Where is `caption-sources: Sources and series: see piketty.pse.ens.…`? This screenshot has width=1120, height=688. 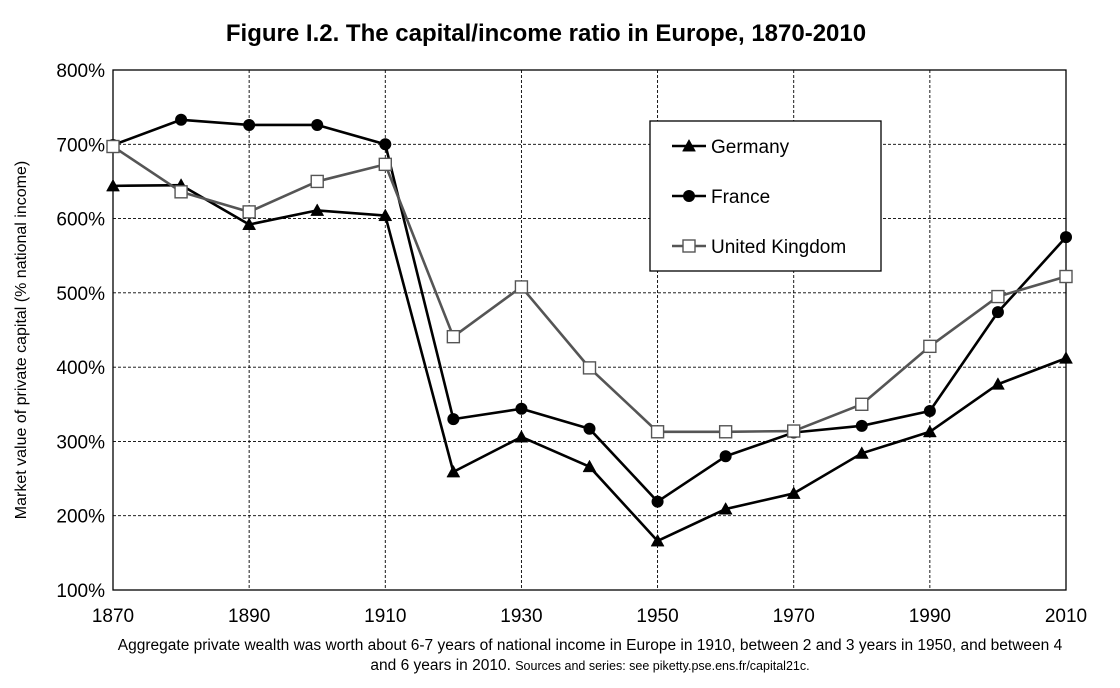
caption-sources: Sources and series: see piketty.pse.ens.… is located at coordinates (662, 666).